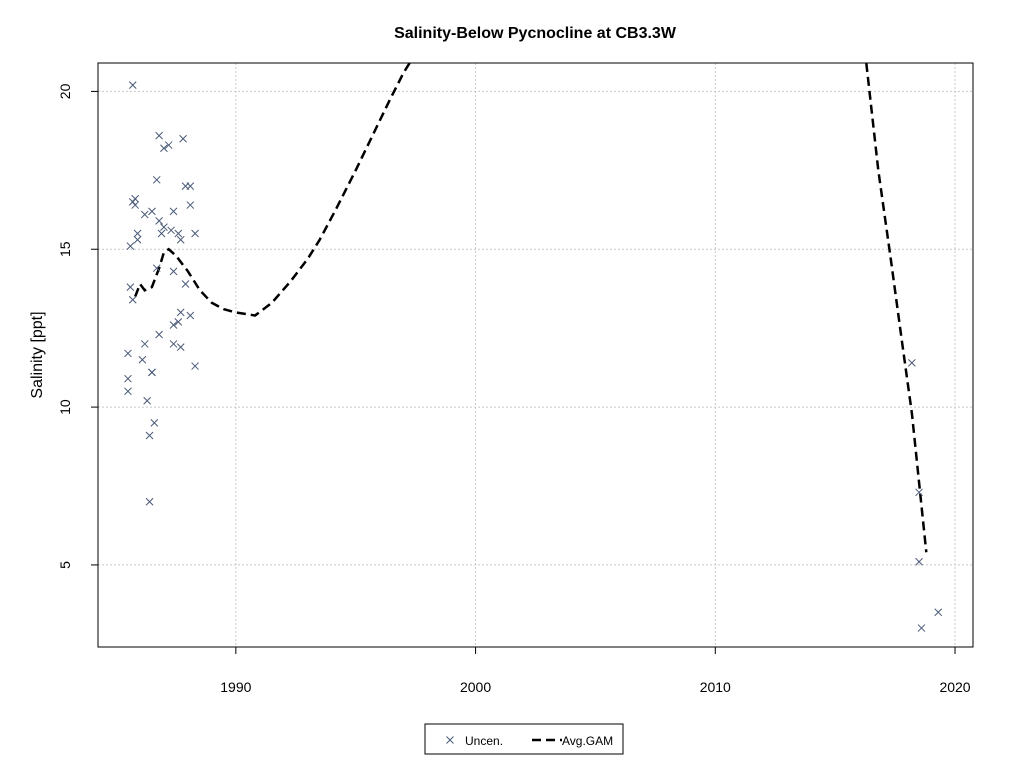 The height and width of the screenshot is (768, 1024). I want to click on y-tick-label: 10, so click(65, 407).